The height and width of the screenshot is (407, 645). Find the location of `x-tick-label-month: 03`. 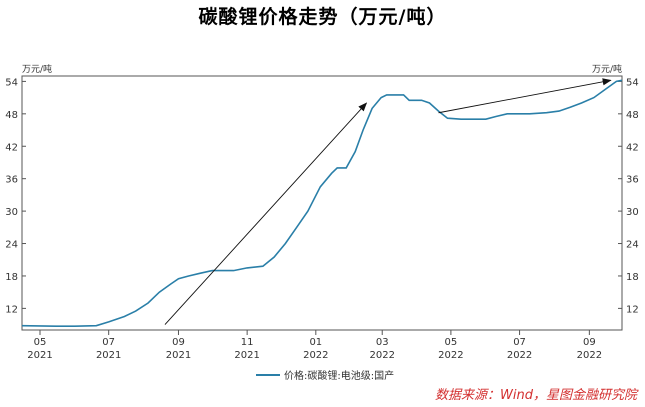

x-tick-label-month: 03 is located at coordinates (382, 342).